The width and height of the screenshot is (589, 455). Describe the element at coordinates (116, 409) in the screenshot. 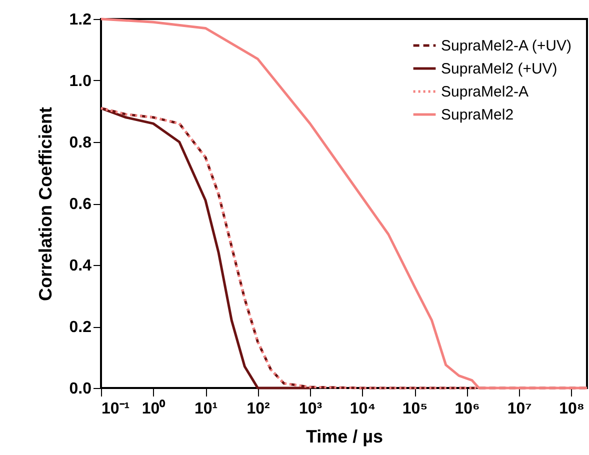

I see `x-tick-label: 10⁻¹` at that location.